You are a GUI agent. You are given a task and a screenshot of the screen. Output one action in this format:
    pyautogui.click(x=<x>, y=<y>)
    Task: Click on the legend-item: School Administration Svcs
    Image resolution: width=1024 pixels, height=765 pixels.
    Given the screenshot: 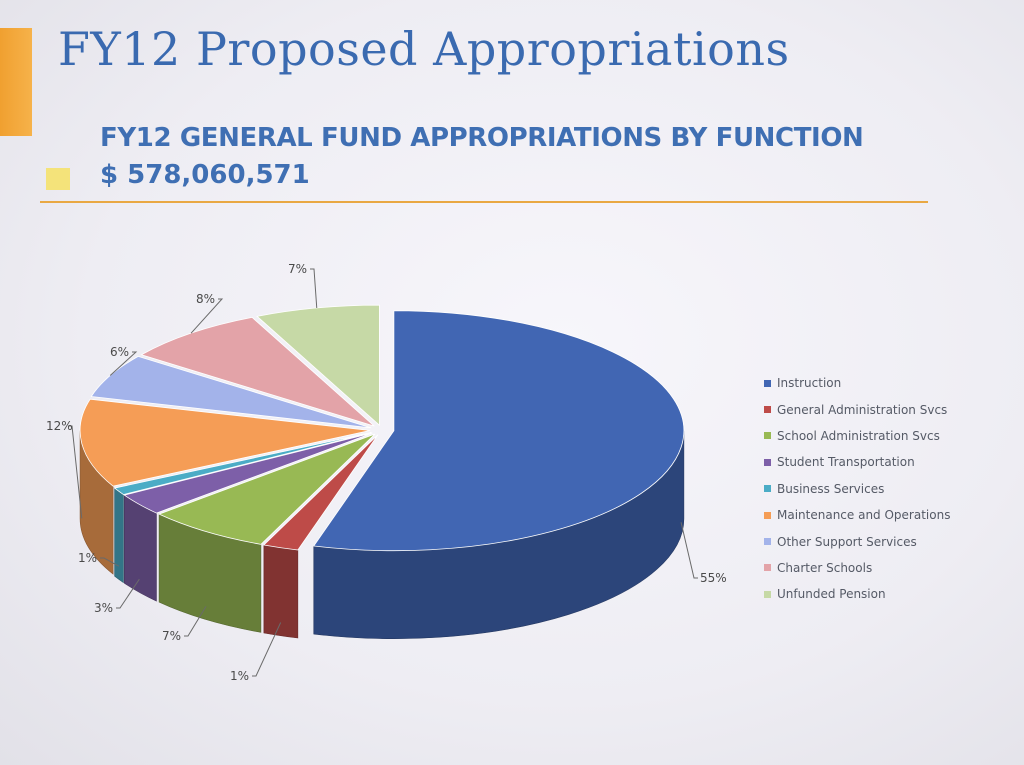 What is the action you would take?
    pyautogui.click(x=857, y=436)
    